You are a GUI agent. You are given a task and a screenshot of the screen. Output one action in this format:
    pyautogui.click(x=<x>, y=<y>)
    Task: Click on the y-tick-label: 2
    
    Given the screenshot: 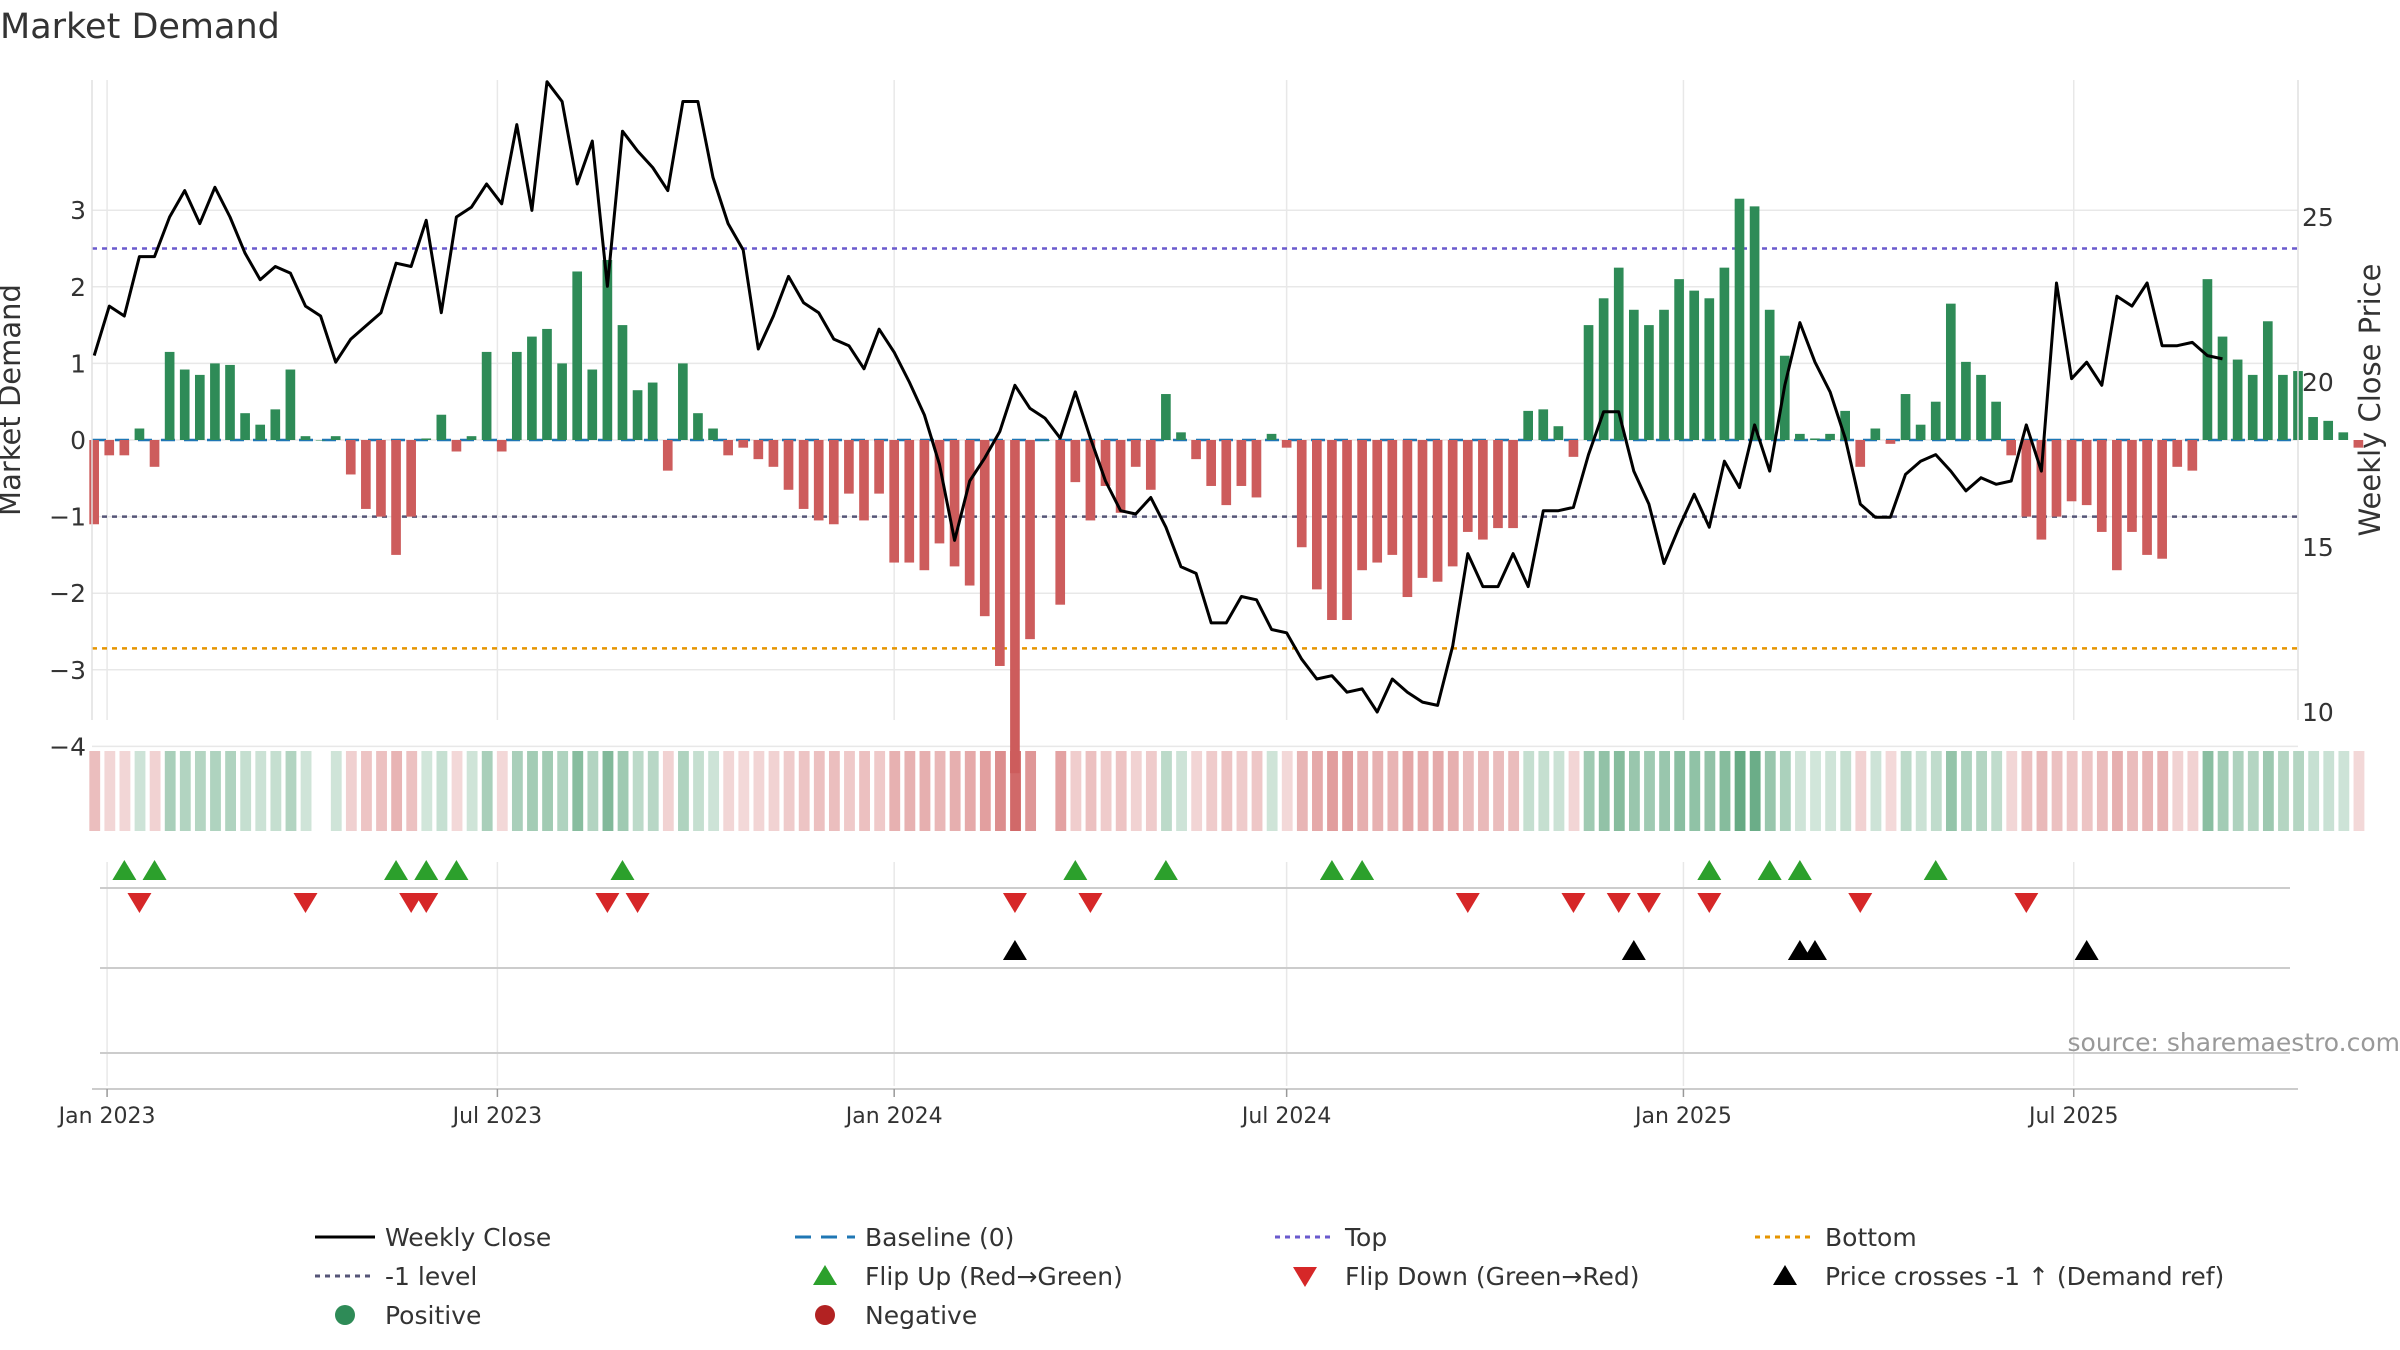 What is the action you would take?
    pyautogui.click(x=78, y=287)
    